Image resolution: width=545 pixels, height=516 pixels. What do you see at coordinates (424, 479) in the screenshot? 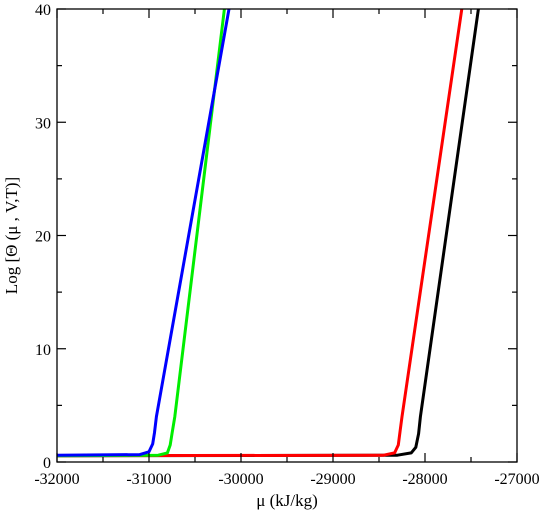
I see `x-tick-label: -28000` at bounding box center [424, 479].